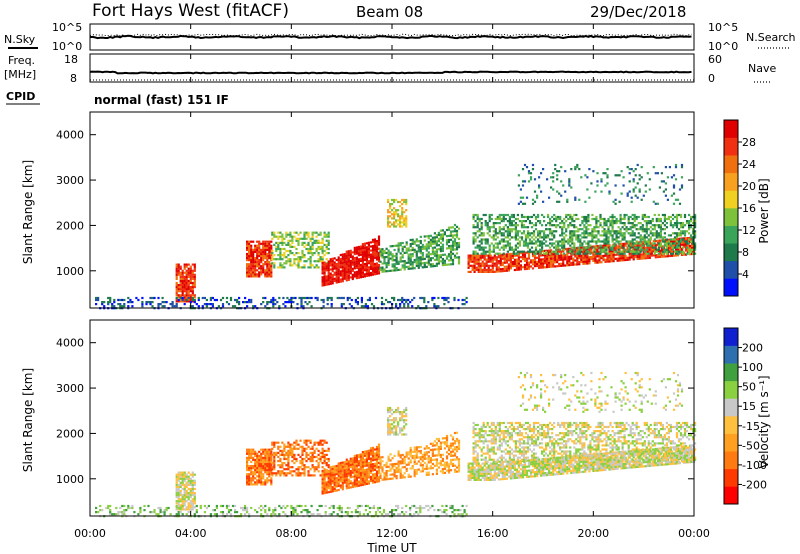 Image resolution: width=800 pixels, height=554 pixels. I want to click on nsky-right-tick-top: 10^5, so click(723, 27).